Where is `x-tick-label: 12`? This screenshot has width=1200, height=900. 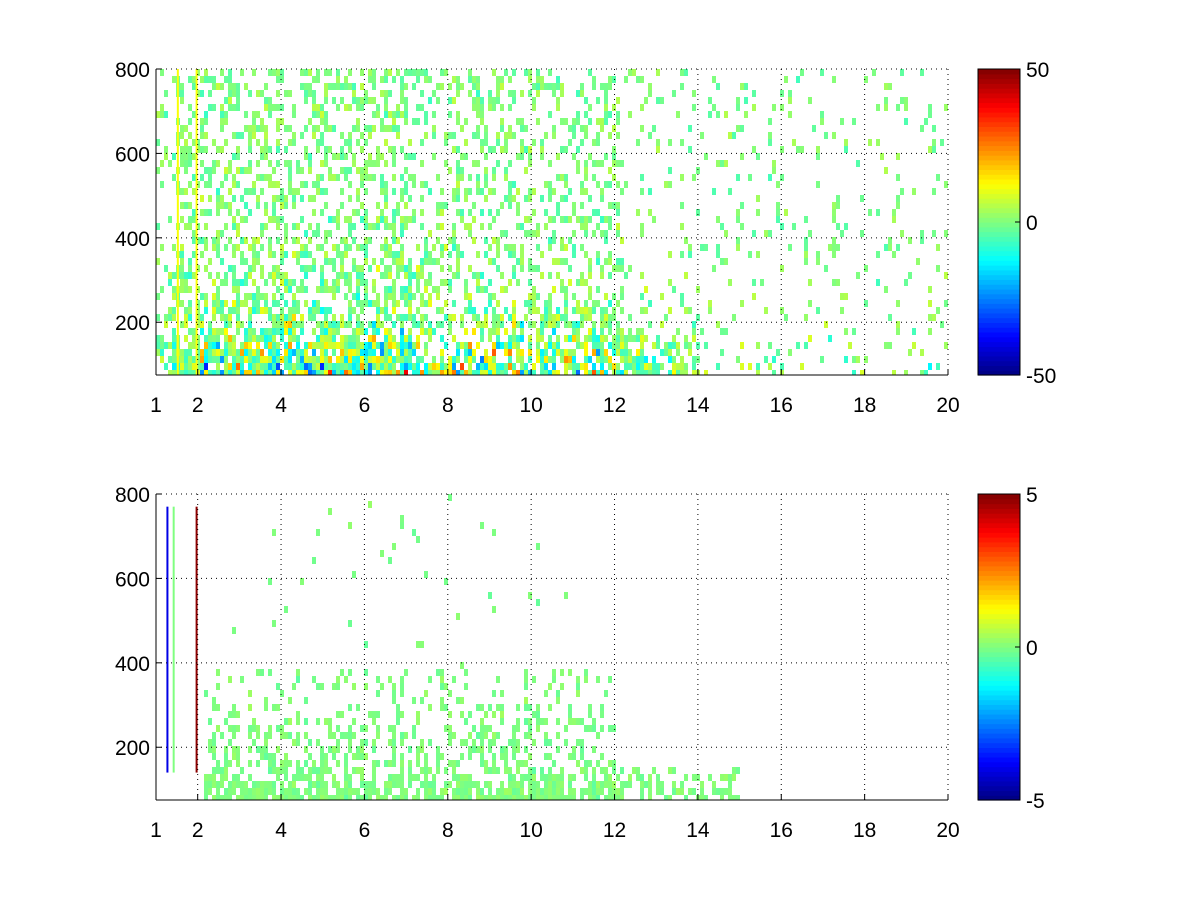 x-tick-label: 12 is located at coordinates (614, 405).